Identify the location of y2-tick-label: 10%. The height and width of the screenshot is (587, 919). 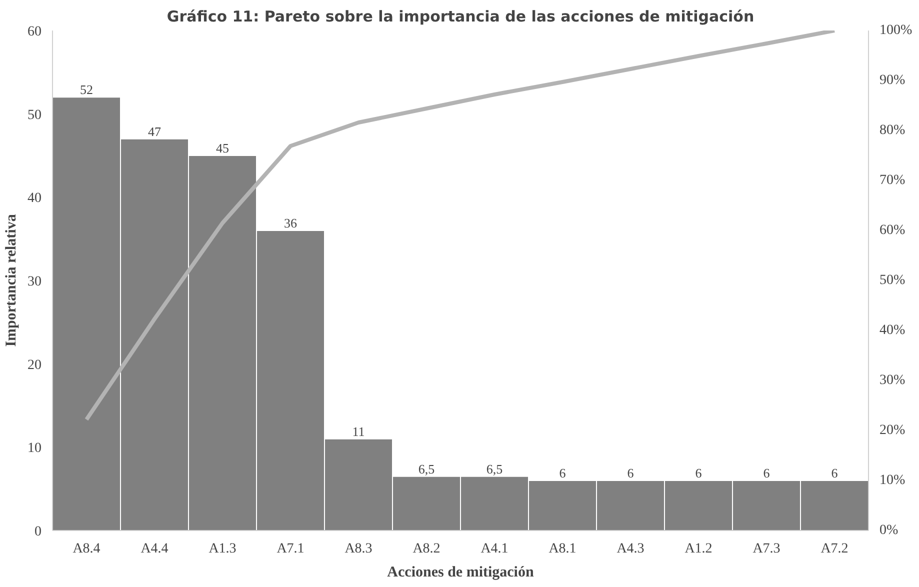
(893, 480).